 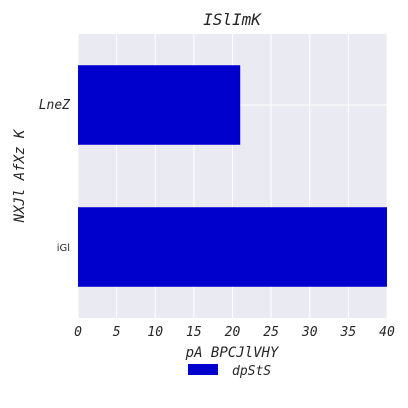 What do you see at coordinates (20, 175) in the screenshot?
I see `y-axis-label: NXJl AfXz K` at bounding box center [20, 175].